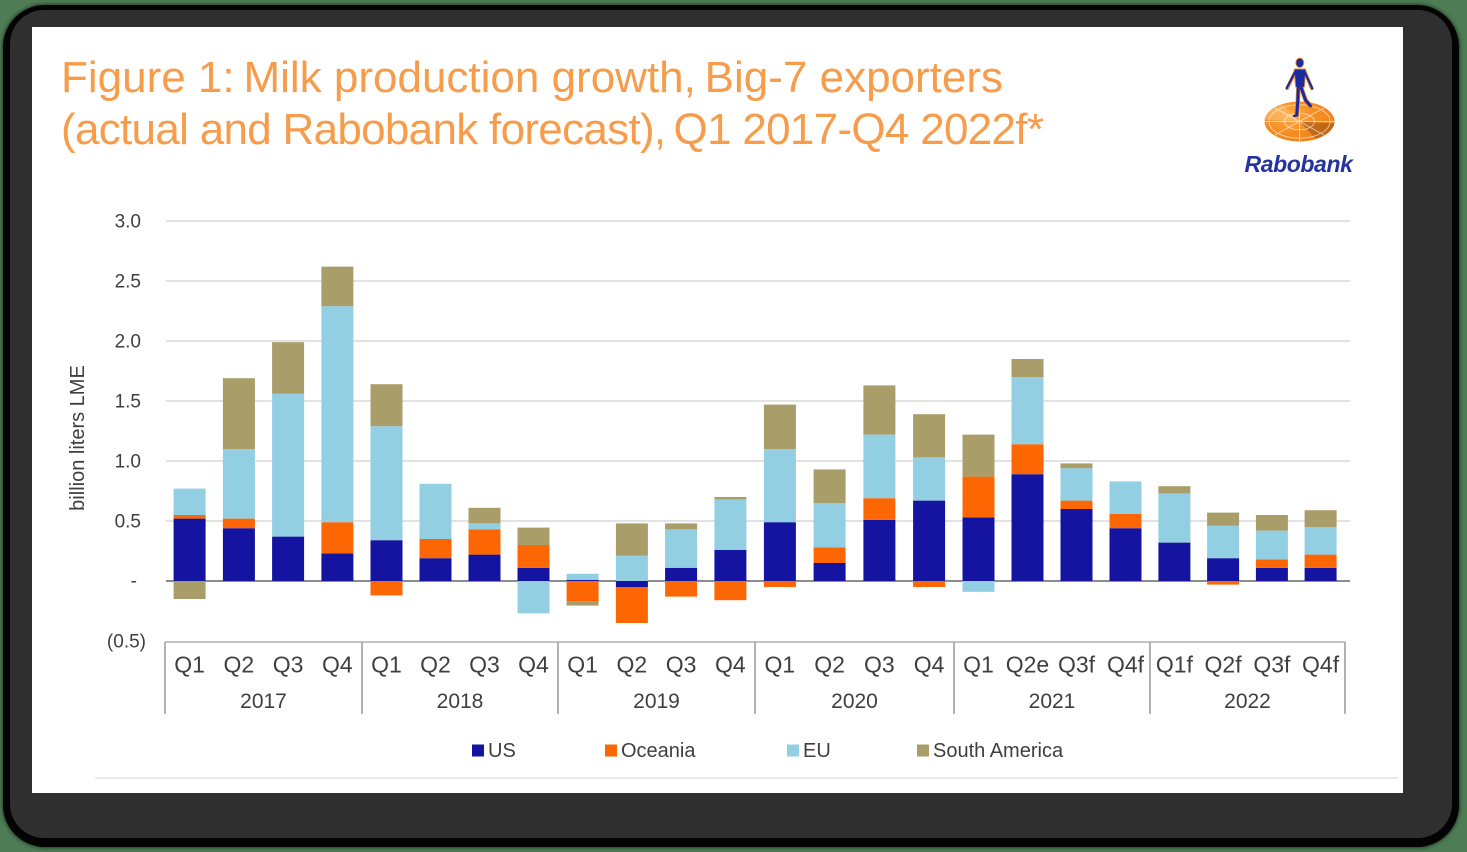 The image size is (1467, 852). What do you see at coordinates (658, 751) in the screenshot?
I see `svg-text: Oceania` at bounding box center [658, 751].